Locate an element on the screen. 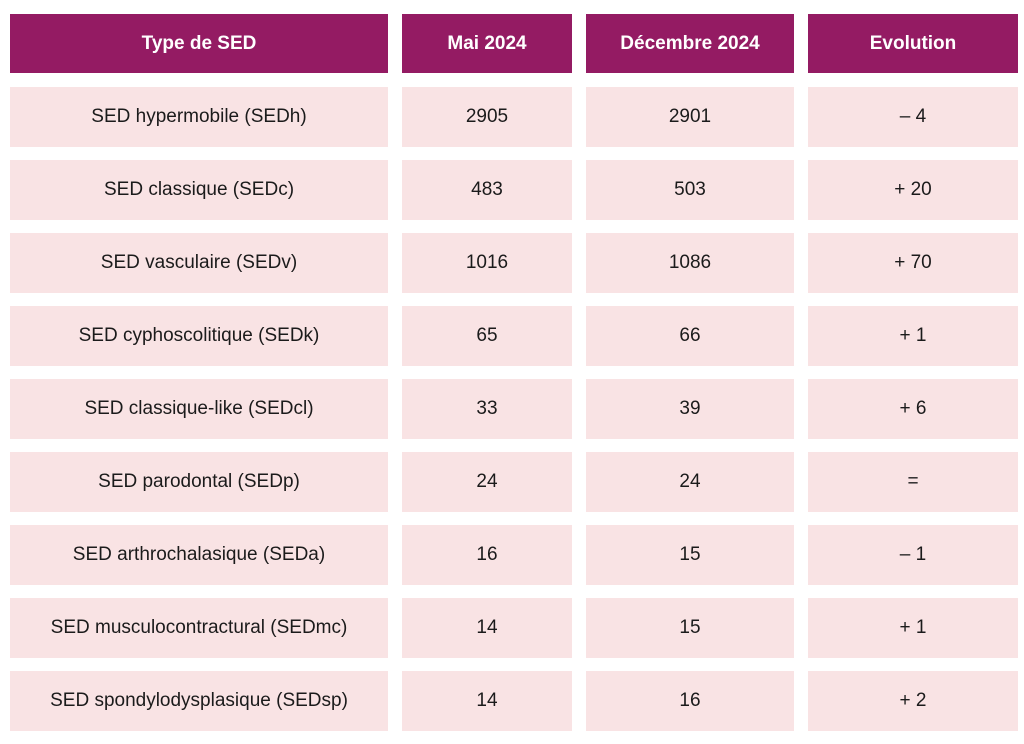 This screenshot has height=744, width=1024. table-row: SED arthrochalasique (SEDa) 16 15 – 1 is located at coordinates (514, 555).